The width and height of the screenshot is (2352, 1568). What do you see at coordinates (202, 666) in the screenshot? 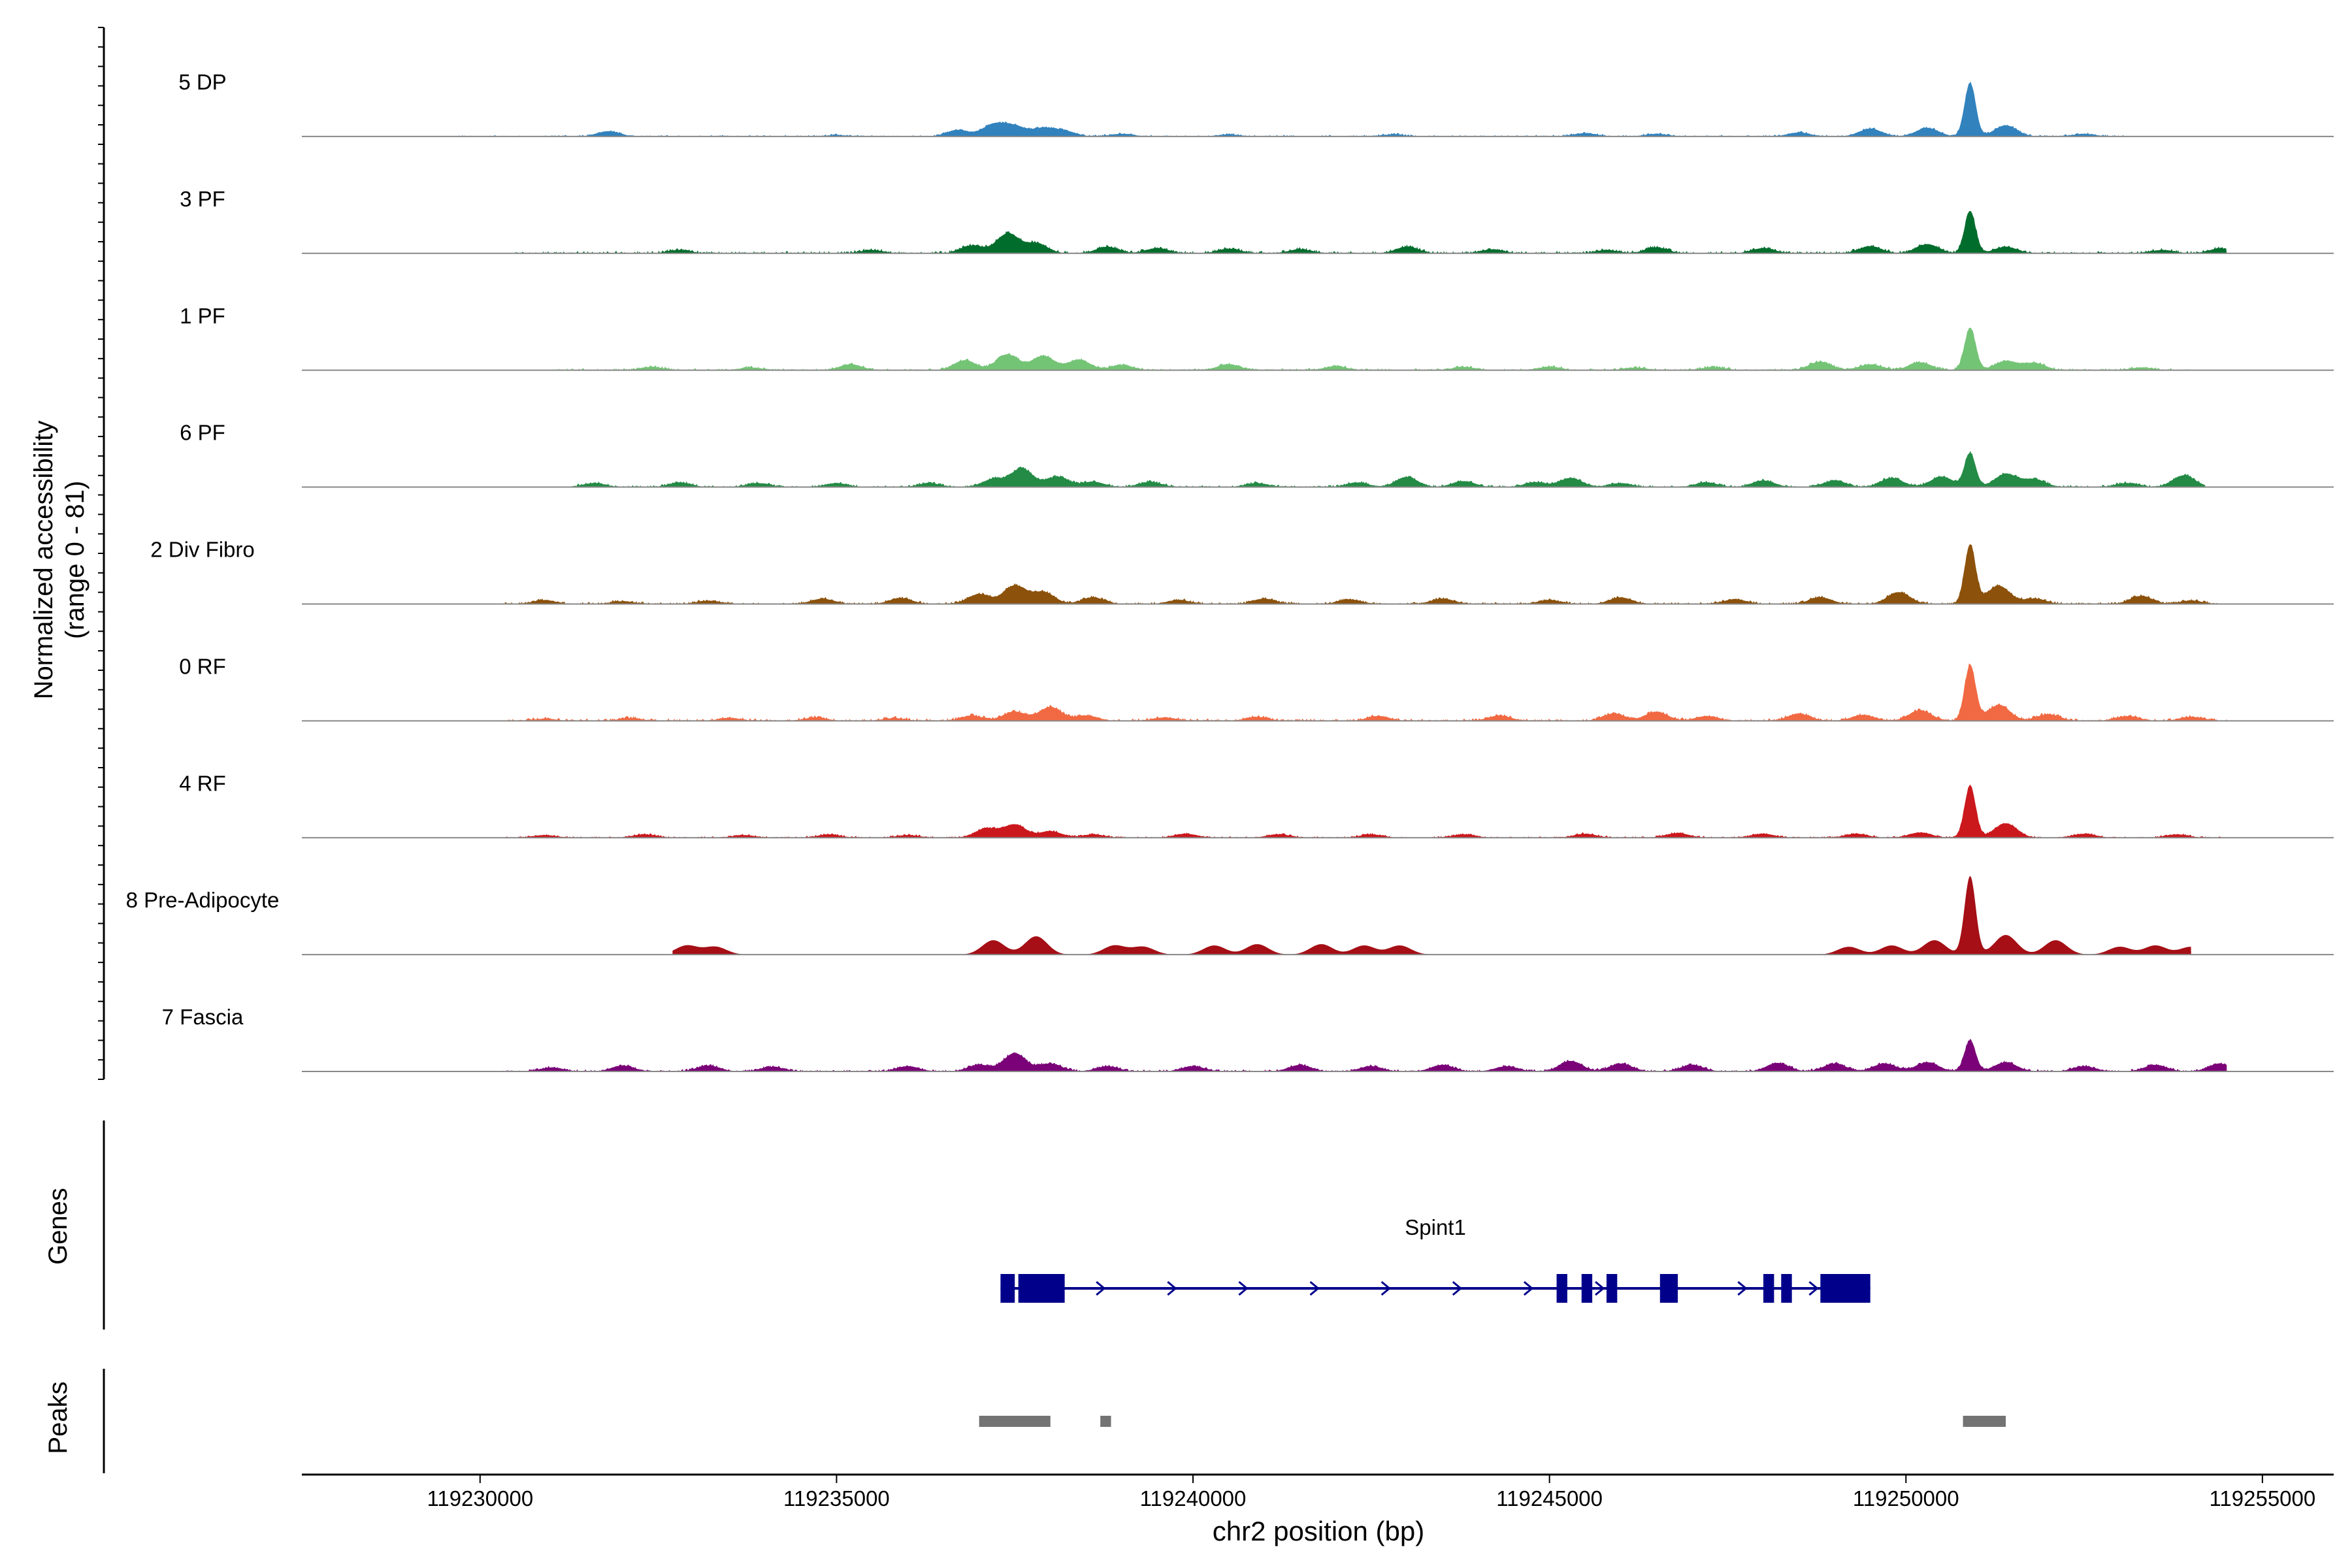
I see `track-label: 0 RF` at bounding box center [202, 666].